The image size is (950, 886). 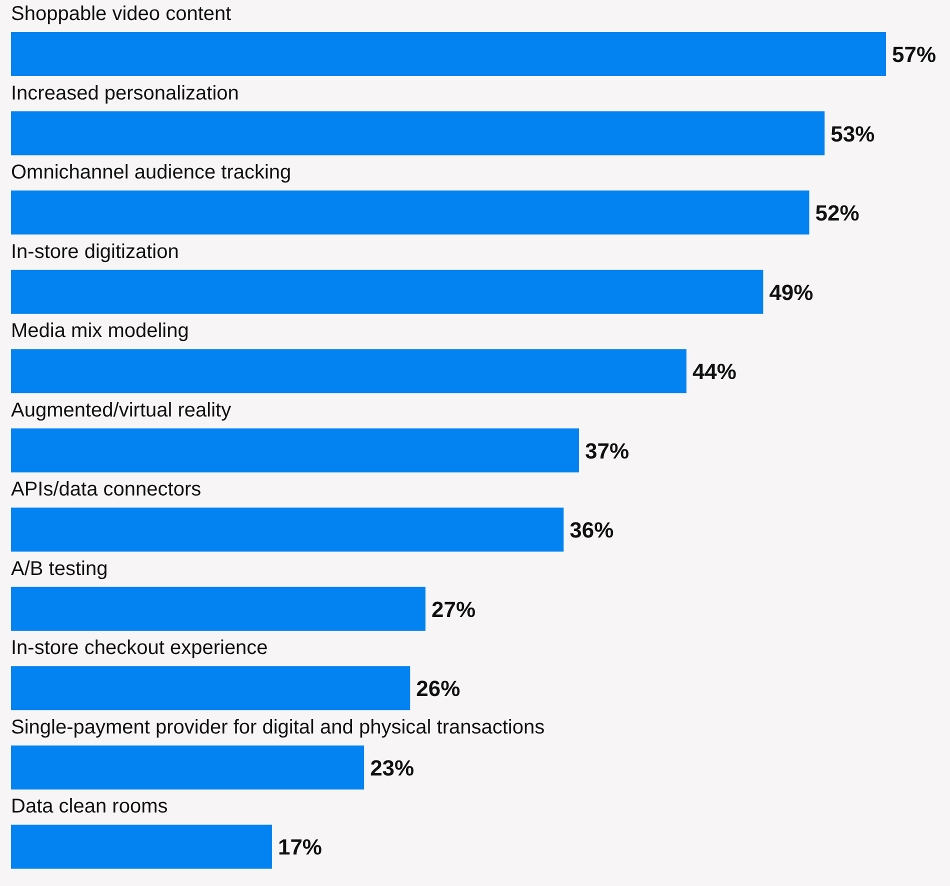 I want to click on y-tick-label: Increased personalization, so click(x=125, y=93).